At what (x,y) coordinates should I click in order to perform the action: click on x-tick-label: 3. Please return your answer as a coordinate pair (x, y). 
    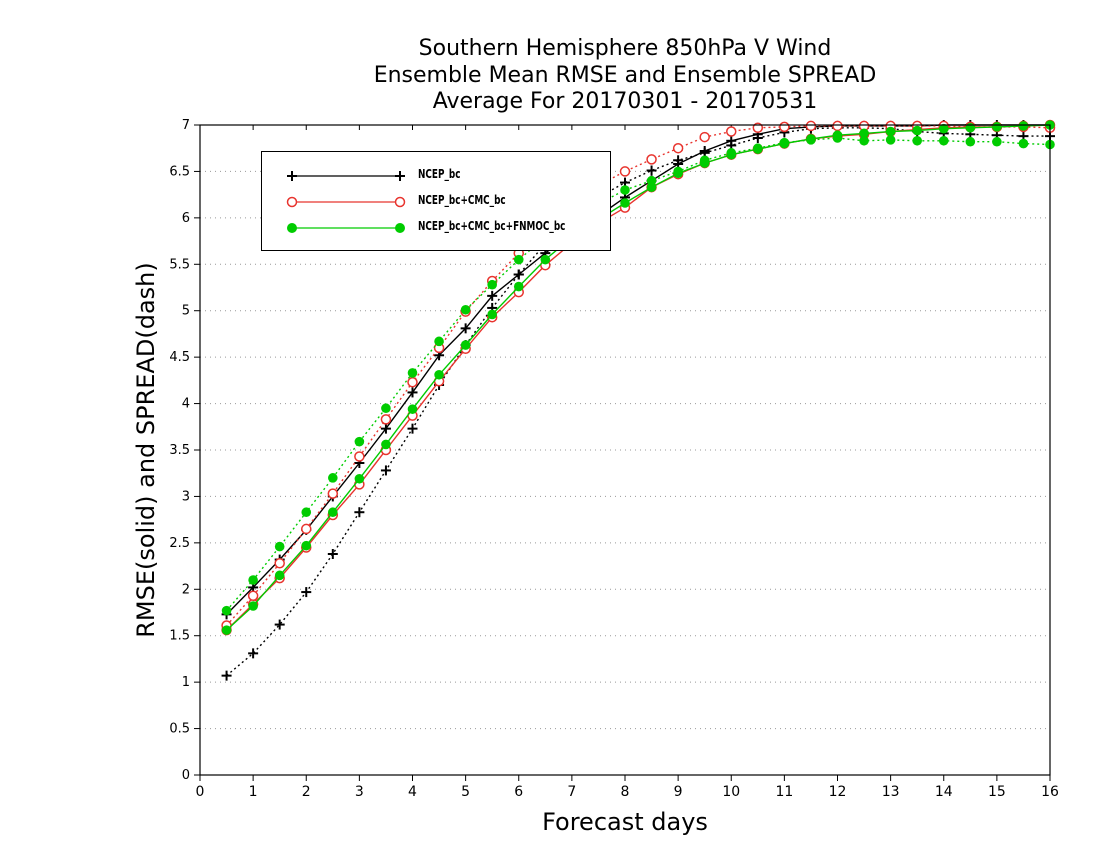
    Looking at the image, I should click on (359, 792).